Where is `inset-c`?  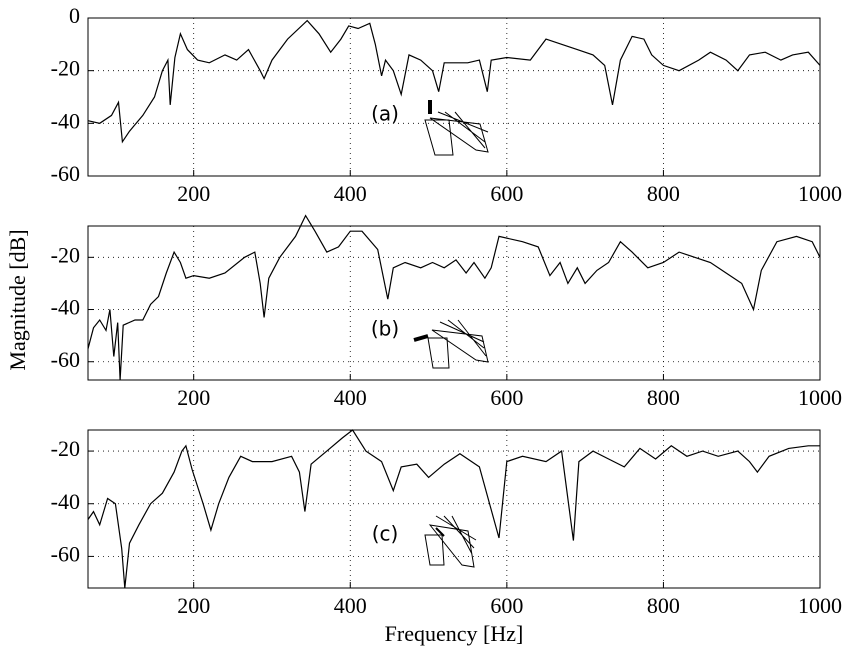
inset-c is located at coordinates (450, 541).